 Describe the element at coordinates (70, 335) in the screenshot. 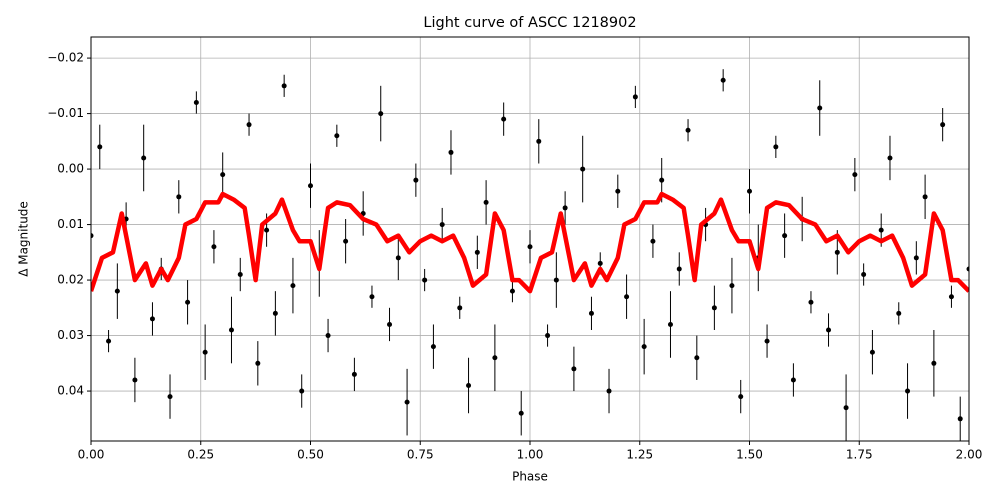

I see `y-tick-label: 0.03` at that location.